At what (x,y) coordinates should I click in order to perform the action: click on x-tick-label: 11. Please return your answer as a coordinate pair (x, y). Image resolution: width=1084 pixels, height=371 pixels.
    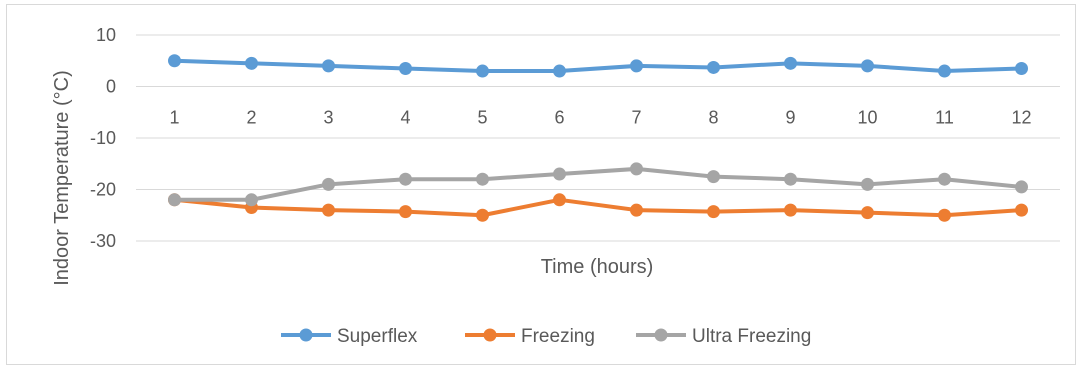
    Looking at the image, I should click on (944, 118).